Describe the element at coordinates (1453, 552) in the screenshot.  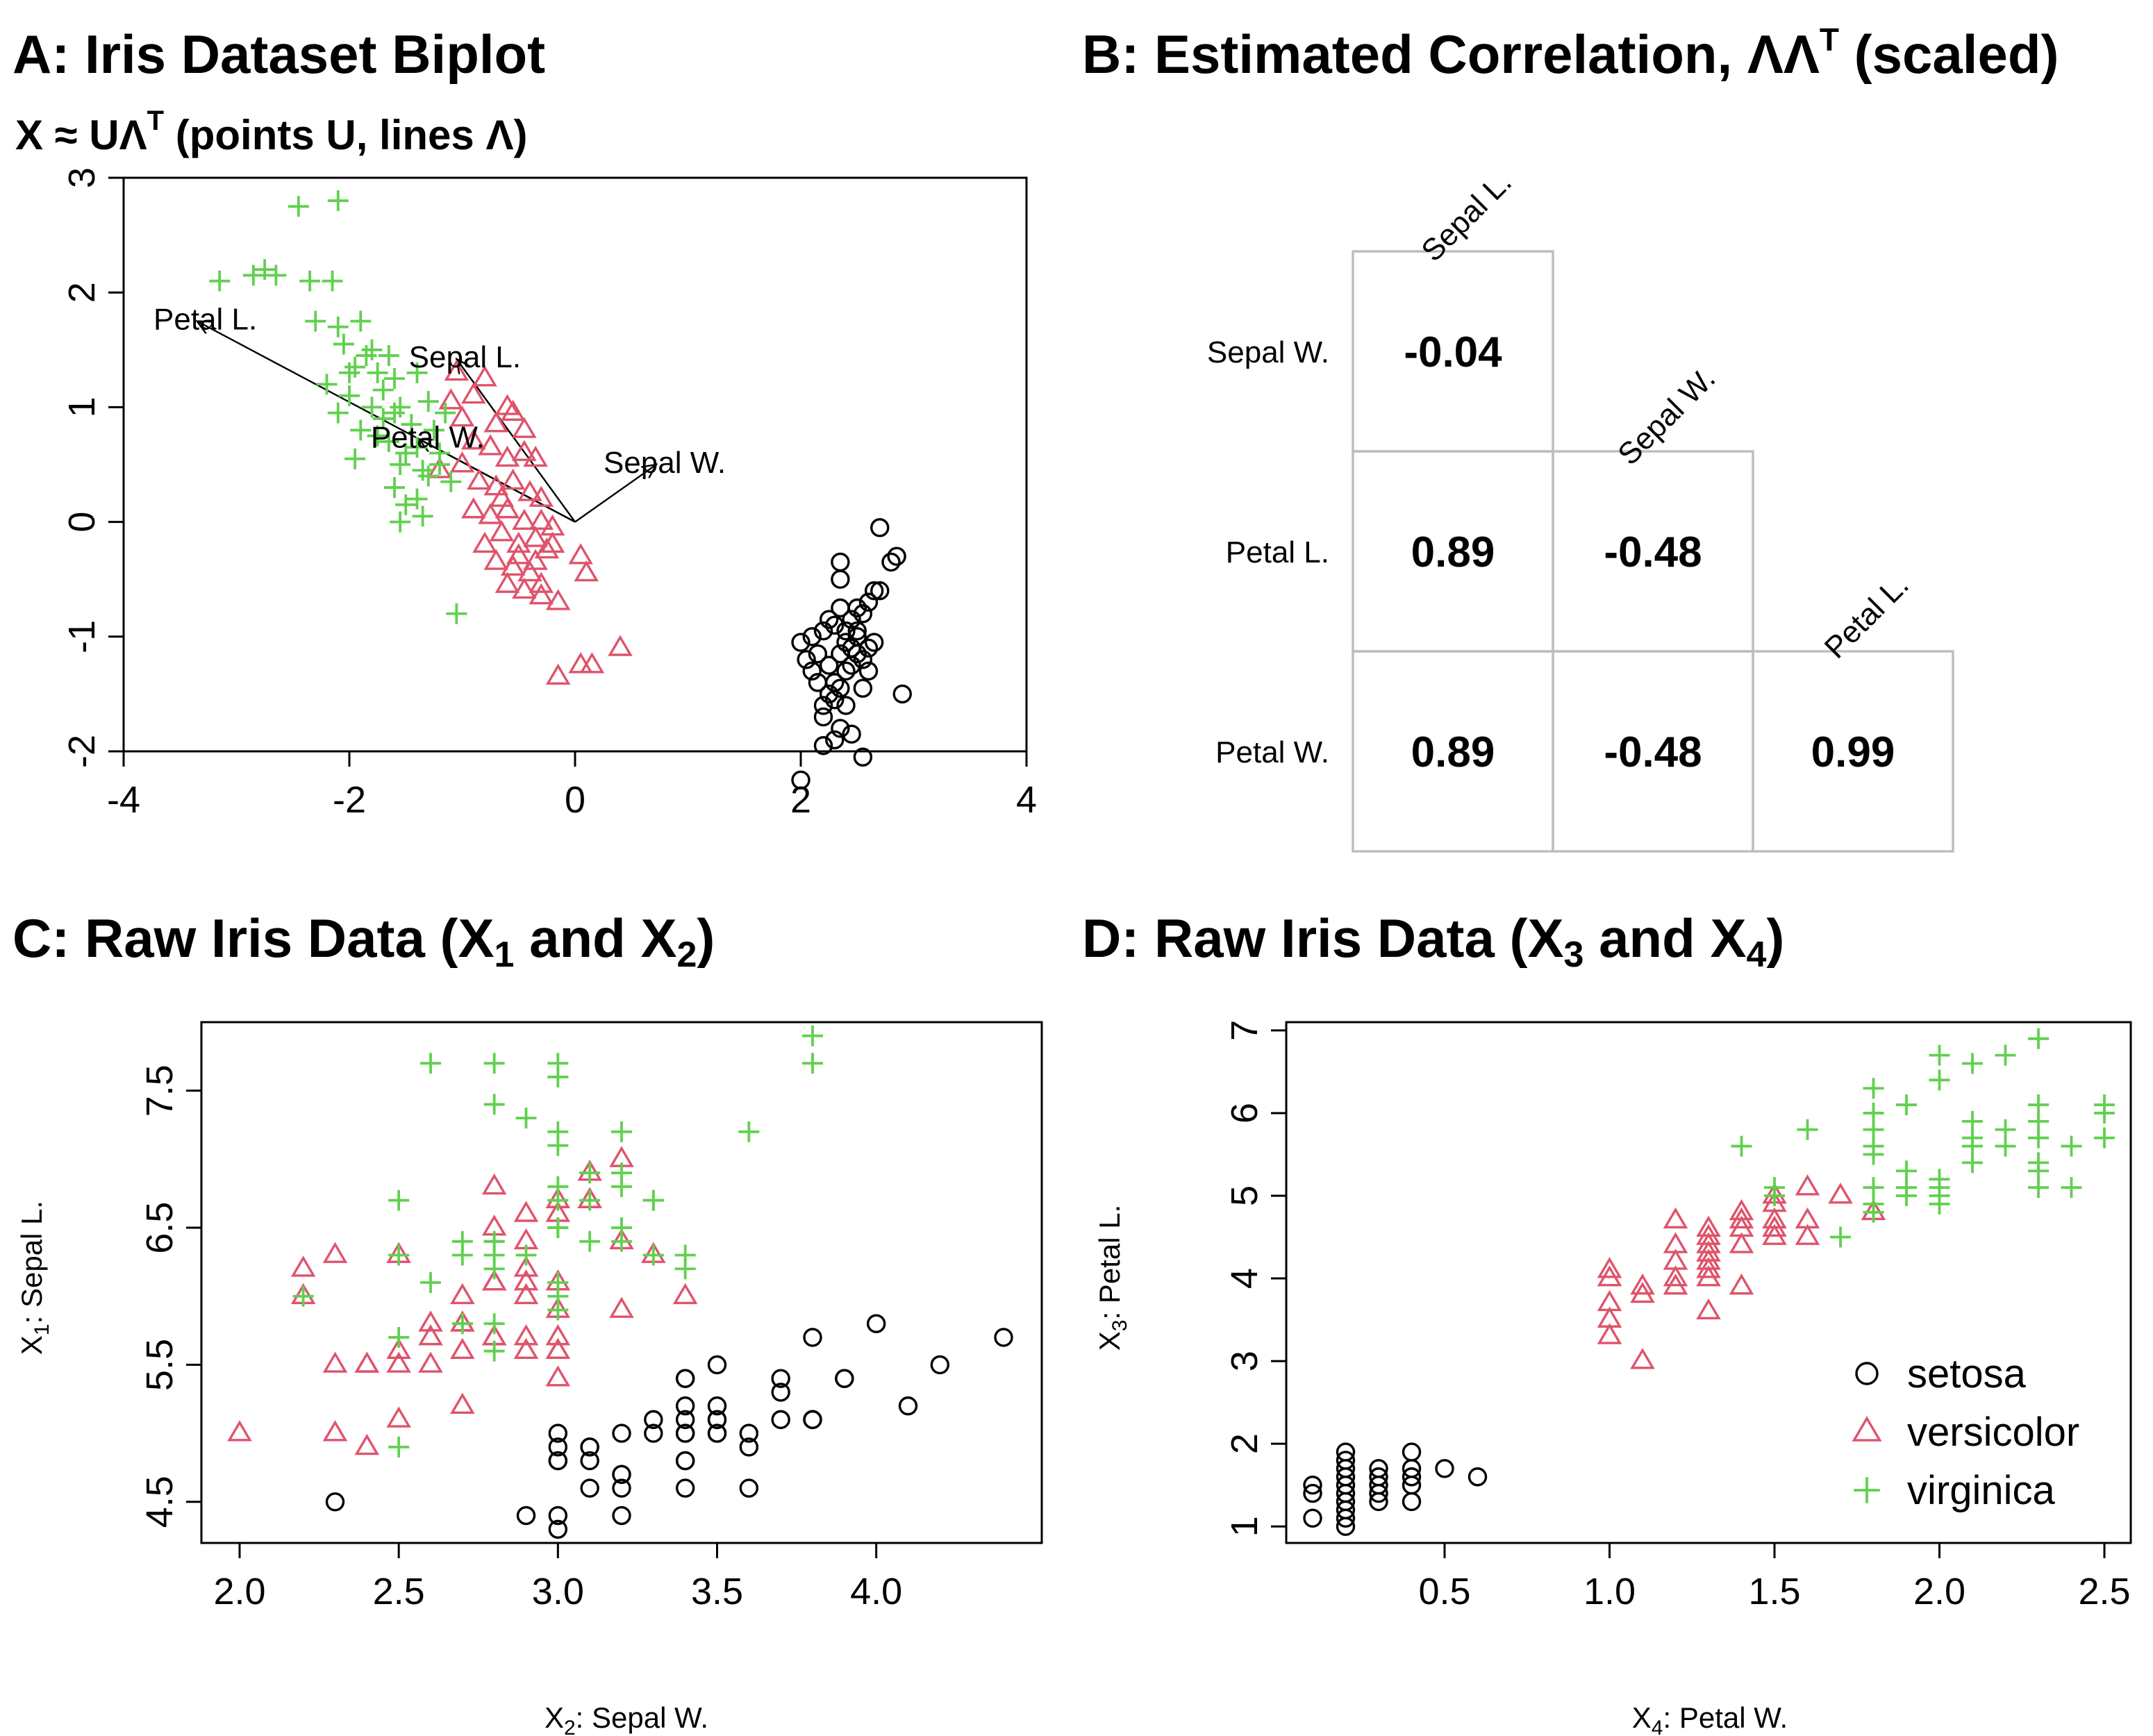
I see `correlation-value: 0.89` at that location.